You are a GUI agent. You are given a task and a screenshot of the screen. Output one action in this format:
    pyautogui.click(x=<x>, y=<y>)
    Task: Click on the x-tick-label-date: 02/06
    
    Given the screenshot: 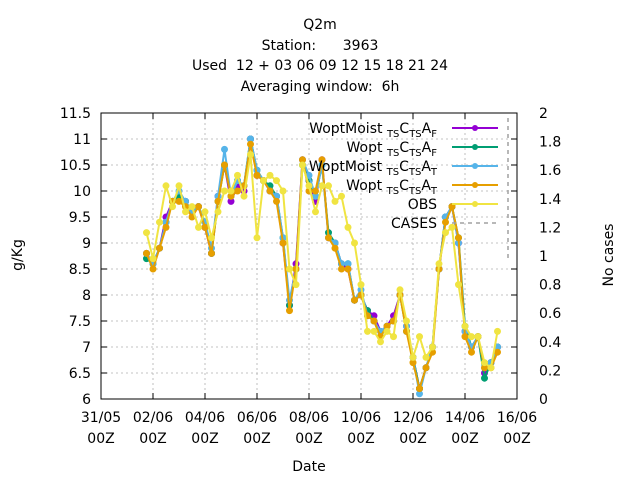 What is the action you would take?
    pyautogui.click(x=153, y=418)
    